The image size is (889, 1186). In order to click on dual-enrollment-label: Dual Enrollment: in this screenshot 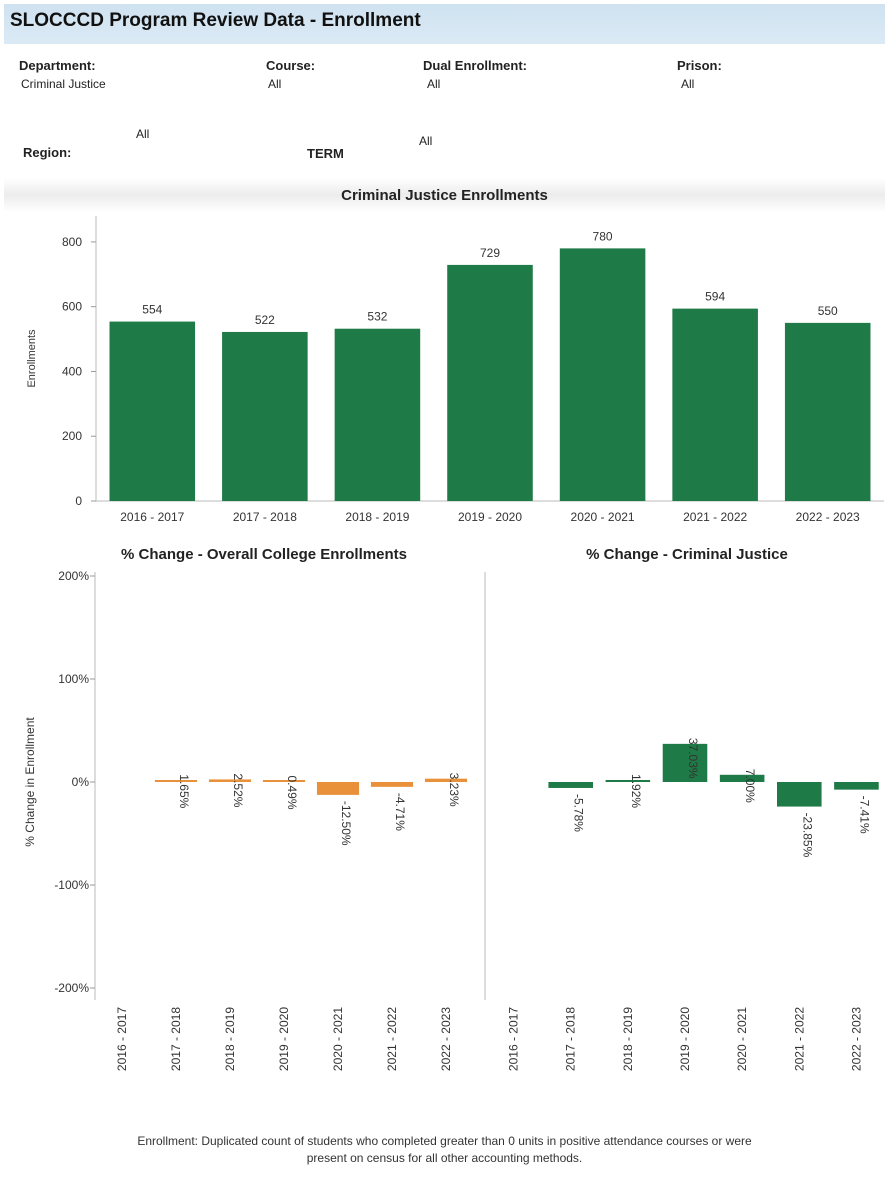, I will do `click(475, 65)`.